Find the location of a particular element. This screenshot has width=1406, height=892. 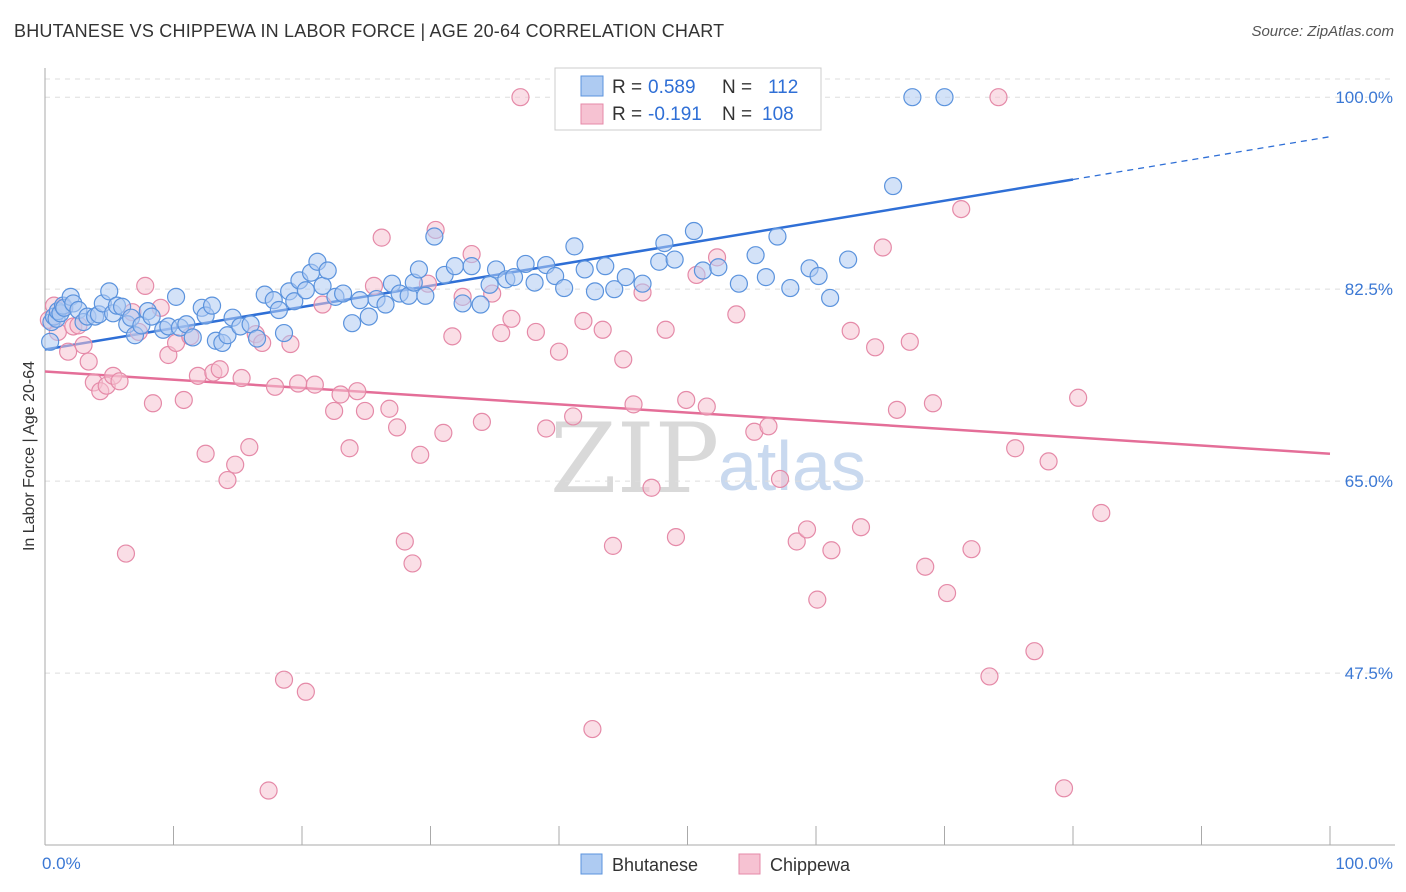

legend-swatch-bhutanese is located at coordinates (592, 86).